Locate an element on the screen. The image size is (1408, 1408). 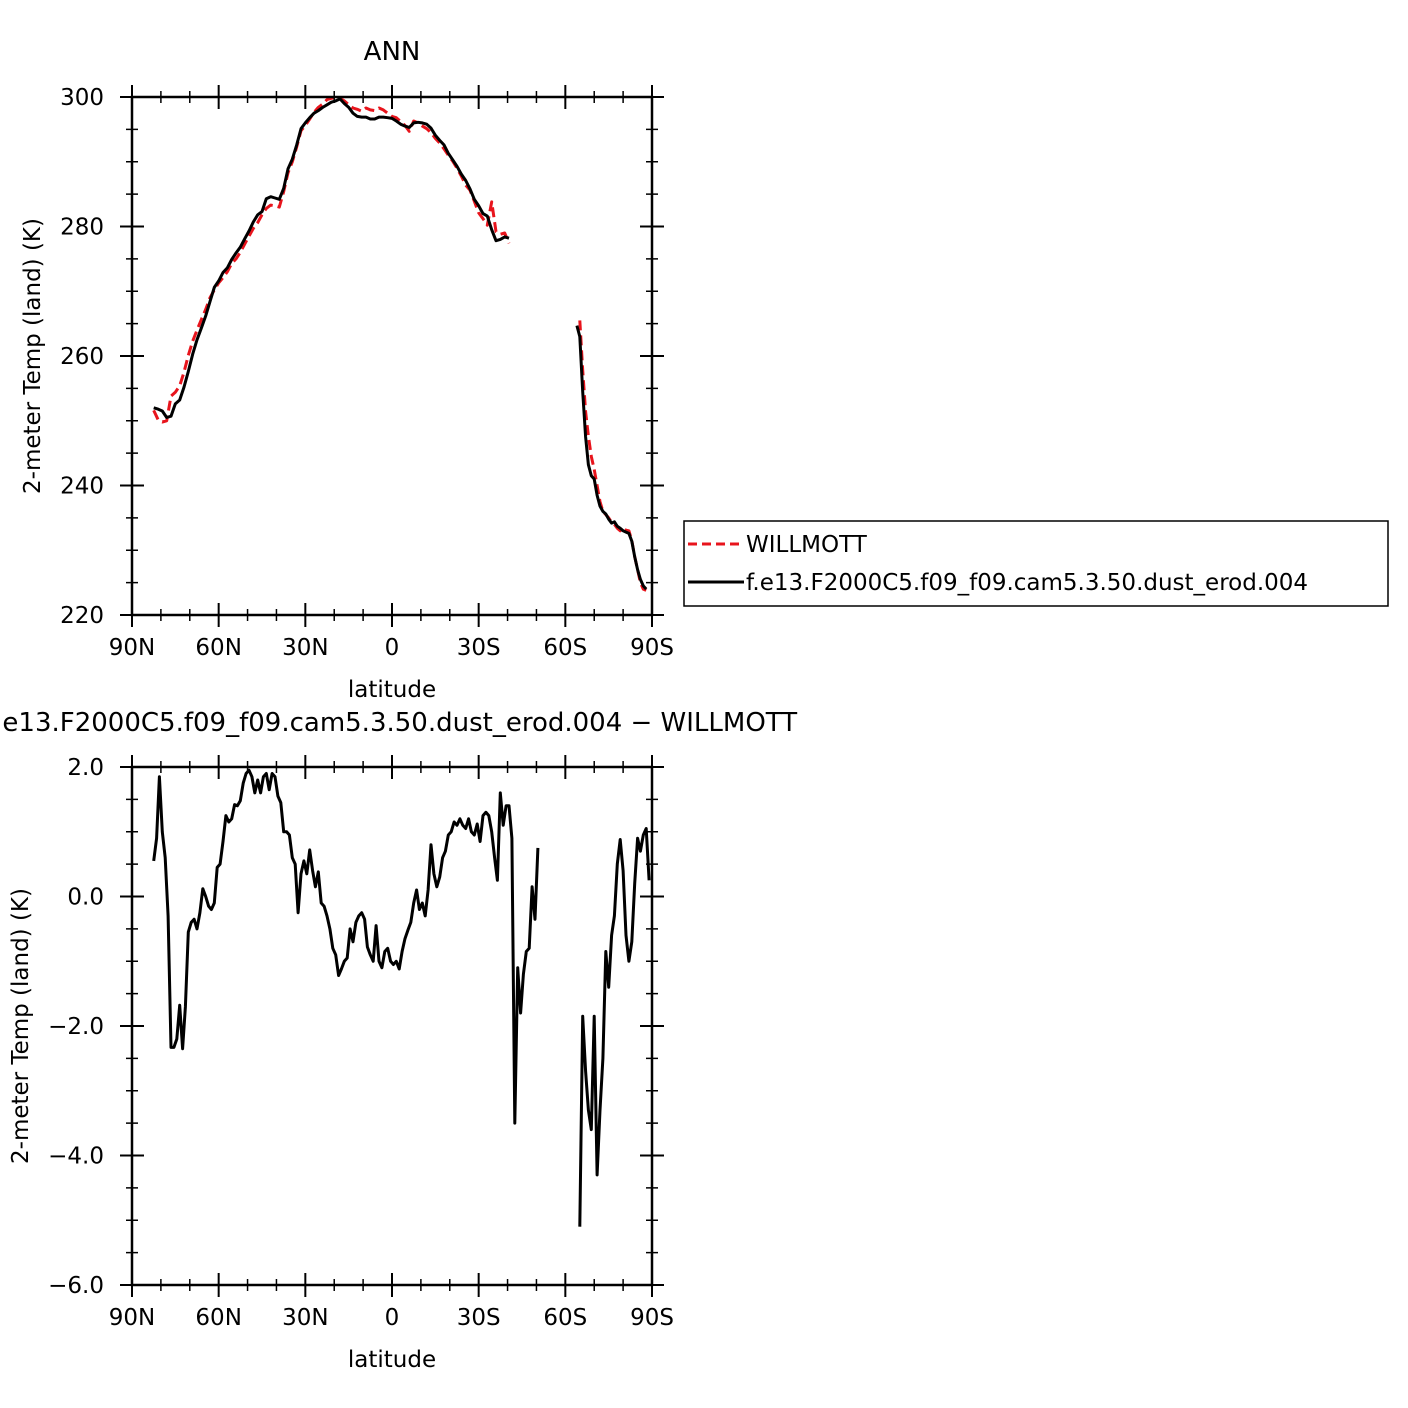
legend-box is located at coordinates (1036, 563).